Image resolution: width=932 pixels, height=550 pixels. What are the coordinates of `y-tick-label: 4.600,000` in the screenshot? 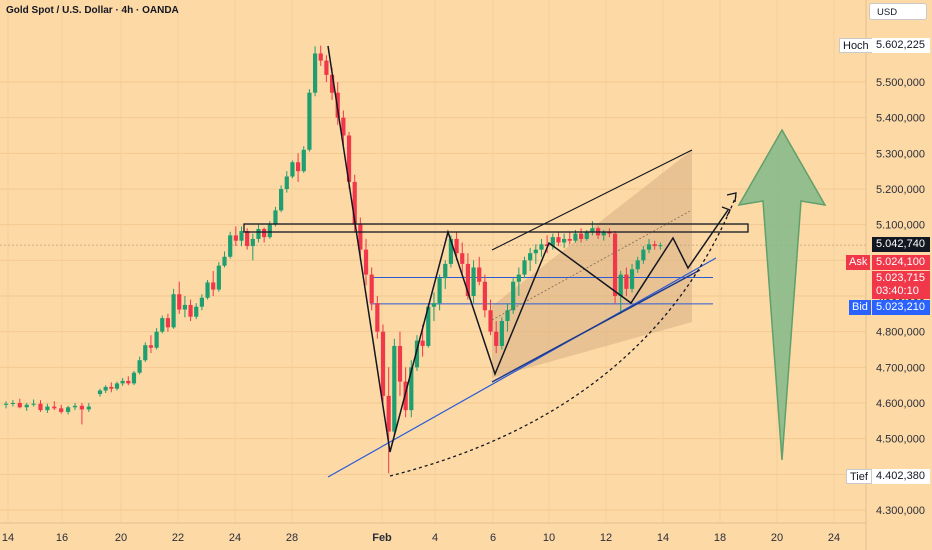 It's located at (900, 404).